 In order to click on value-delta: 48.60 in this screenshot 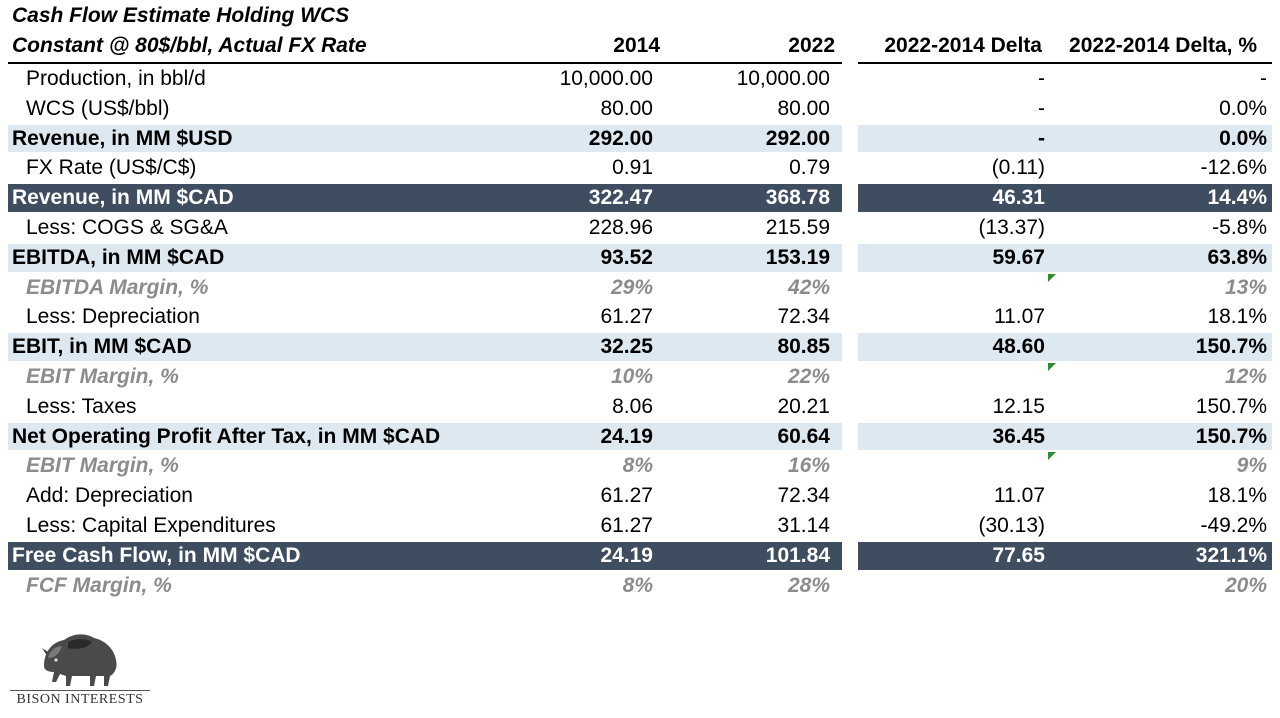, I will do `click(1018, 347)`.